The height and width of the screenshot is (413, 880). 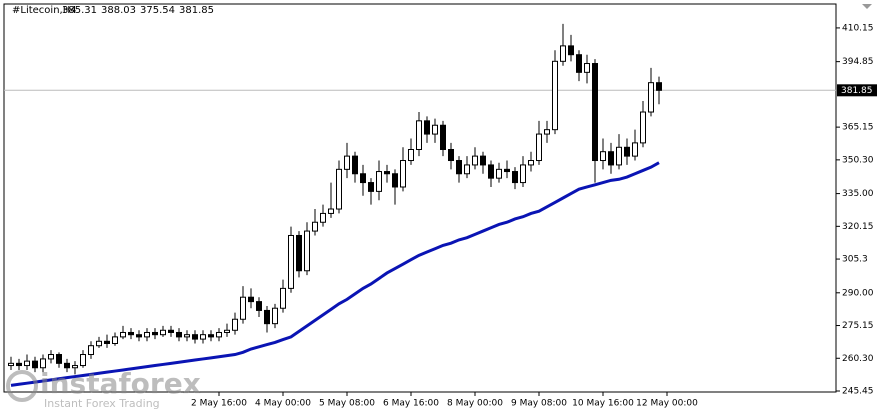 I want to click on y-tick-label: 365.15, so click(x=858, y=128).